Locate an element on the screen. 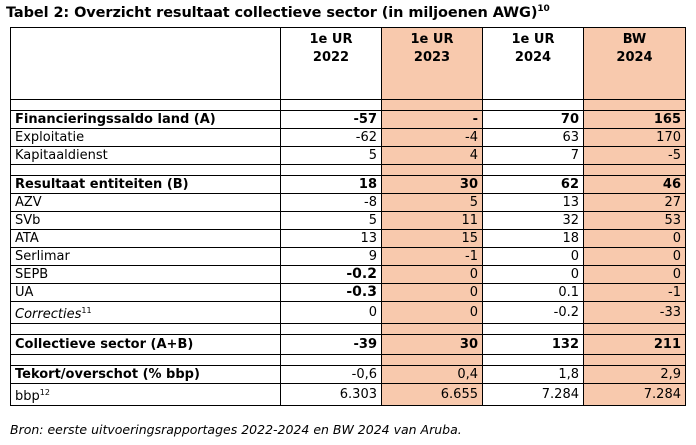  value-cell: 2,9 is located at coordinates (634, 374).